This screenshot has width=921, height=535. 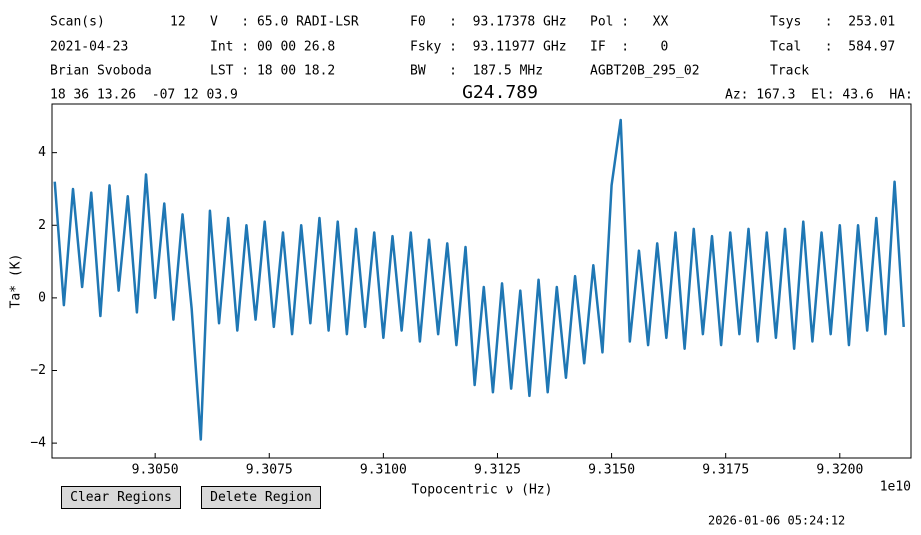 I want to click on x-tick-label: 9.3050, so click(x=155, y=470).